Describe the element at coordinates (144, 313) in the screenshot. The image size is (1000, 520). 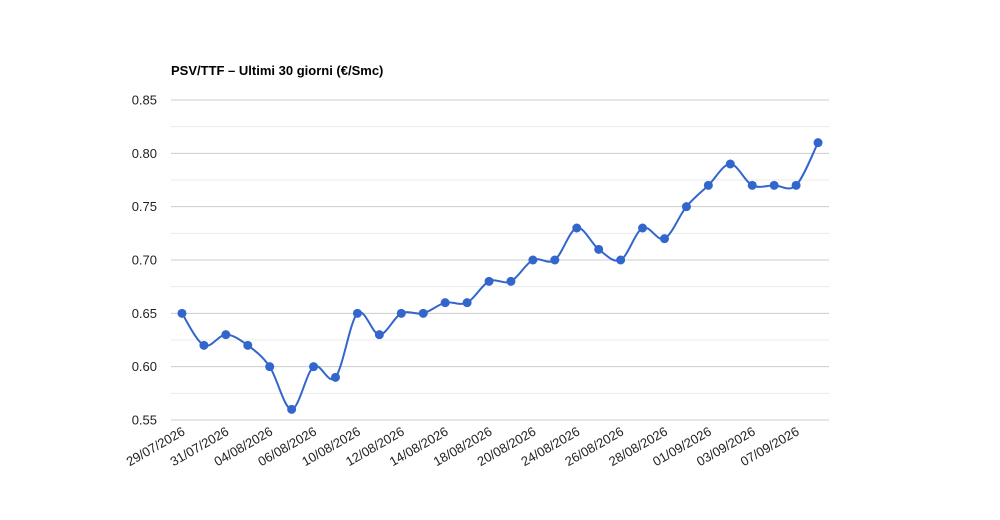
I see `y-tick-label: 0.65` at that location.